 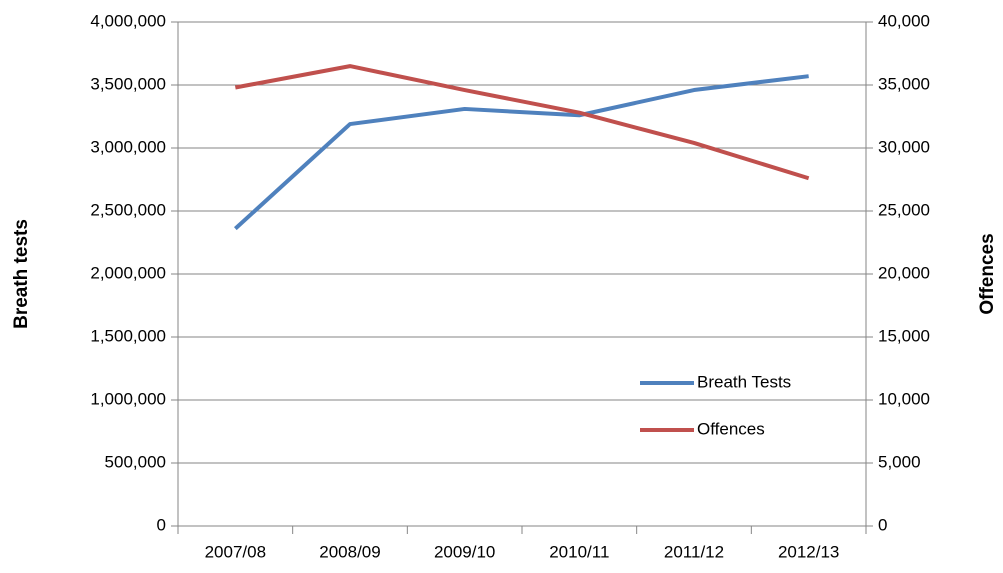 What do you see at coordinates (161, 524) in the screenshot?
I see `y-tick-label: 0` at bounding box center [161, 524].